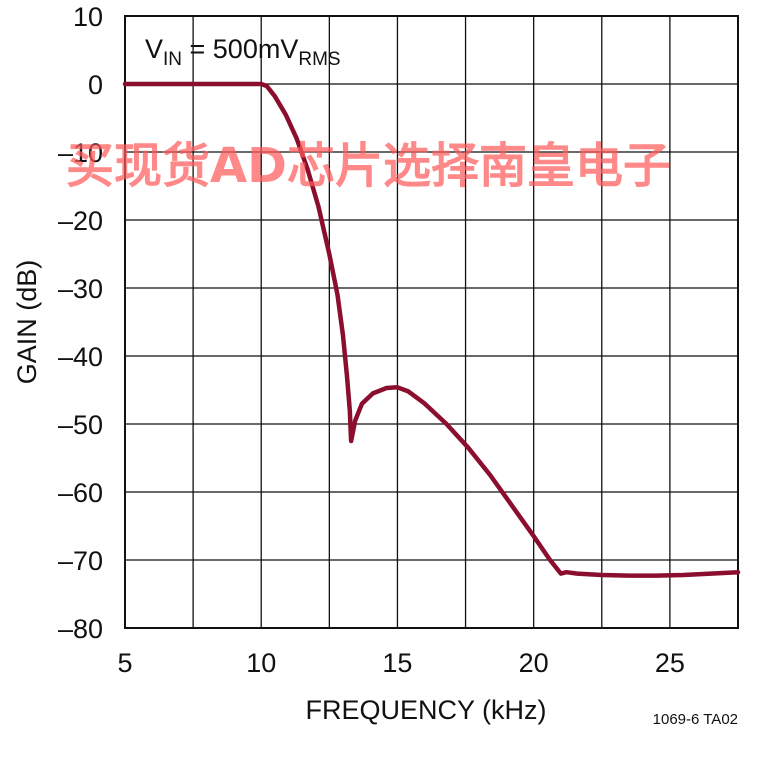 The height and width of the screenshot is (774, 760). What do you see at coordinates (80, 221) in the screenshot?
I see `y-tick-label: –20` at bounding box center [80, 221].